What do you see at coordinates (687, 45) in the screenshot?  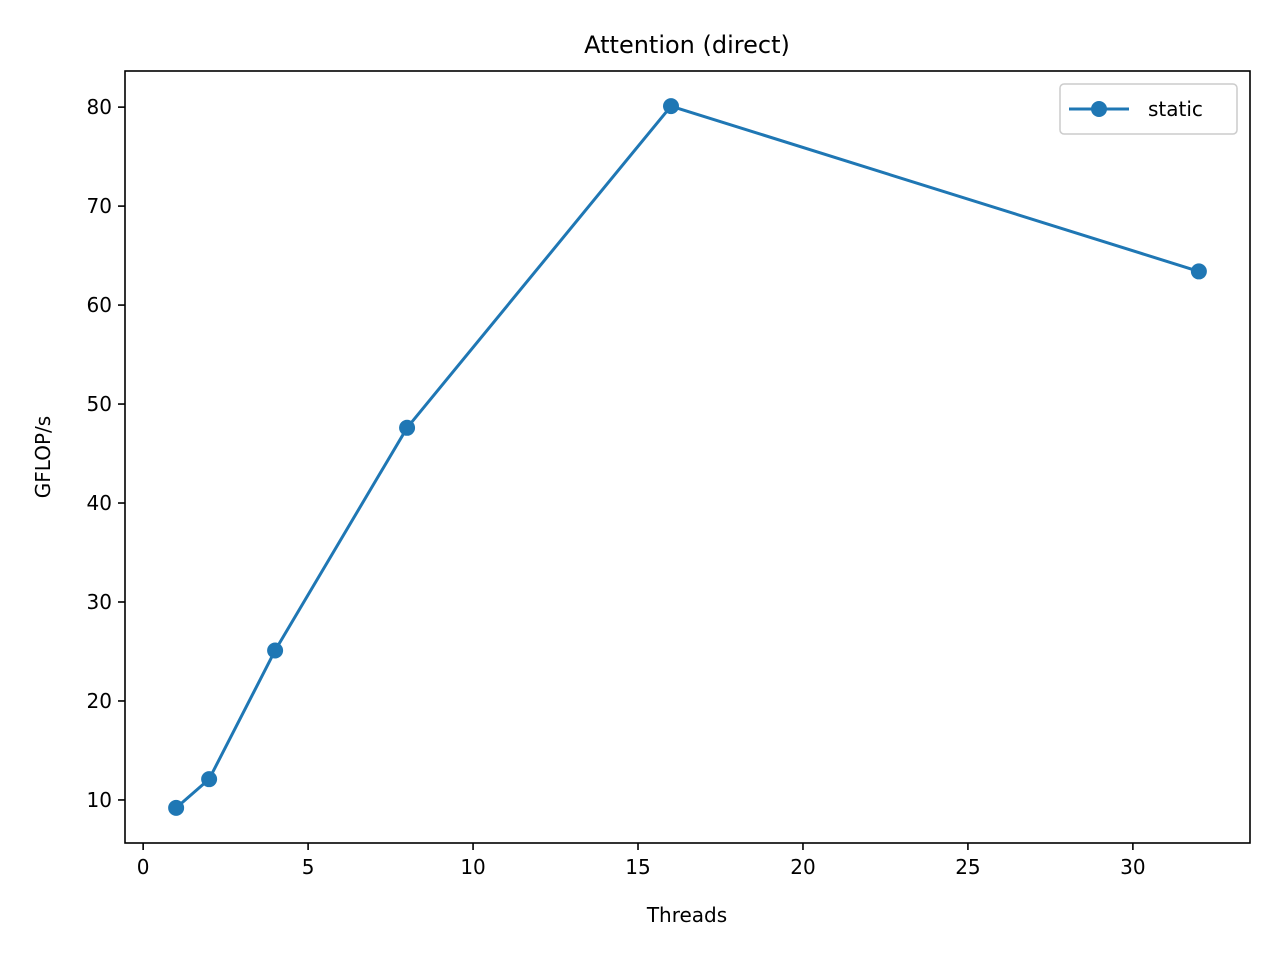 I see `chart-title: Attention (direct)` at bounding box center [687, 45].